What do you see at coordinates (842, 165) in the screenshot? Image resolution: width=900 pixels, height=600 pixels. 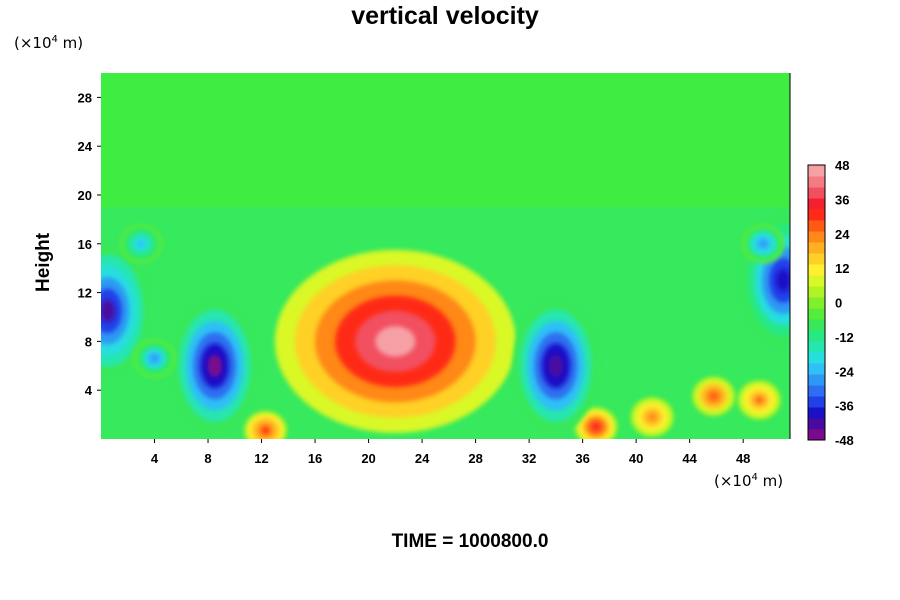 I see `colorbar-tick-label: 48` at bounding box center [842, 165].